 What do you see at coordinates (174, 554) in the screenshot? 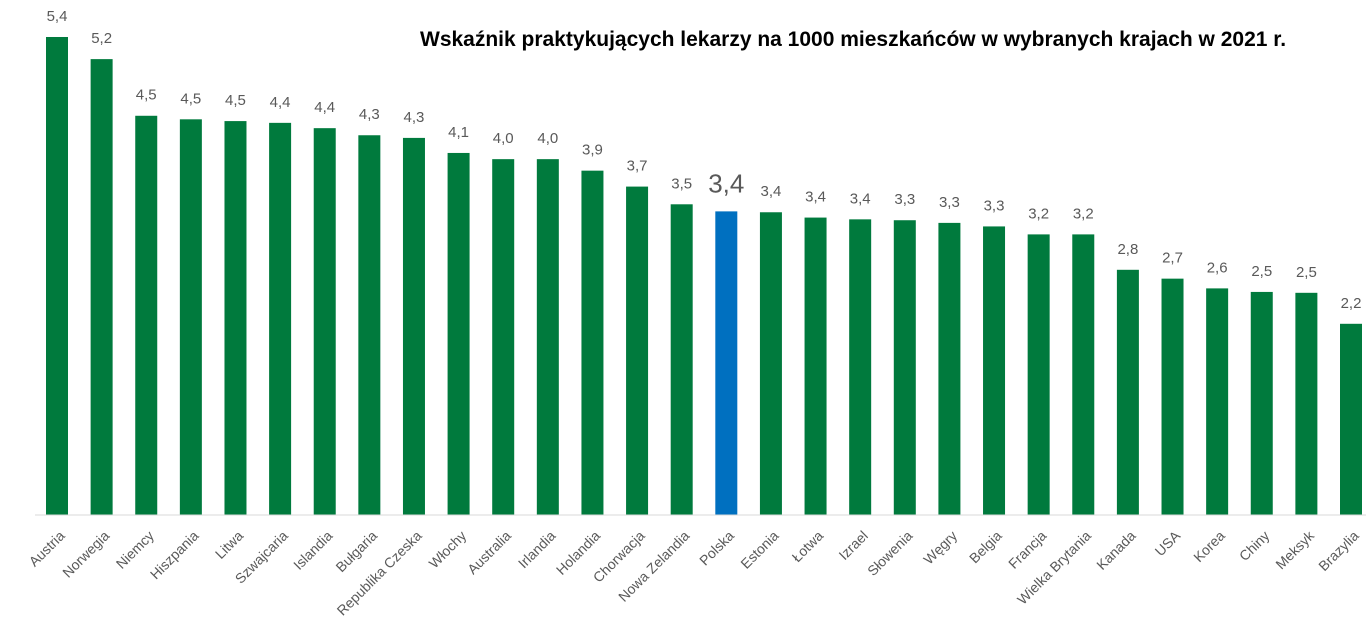
I see `x-tick-label: Hiszpania` at bounding box center [174, 554].